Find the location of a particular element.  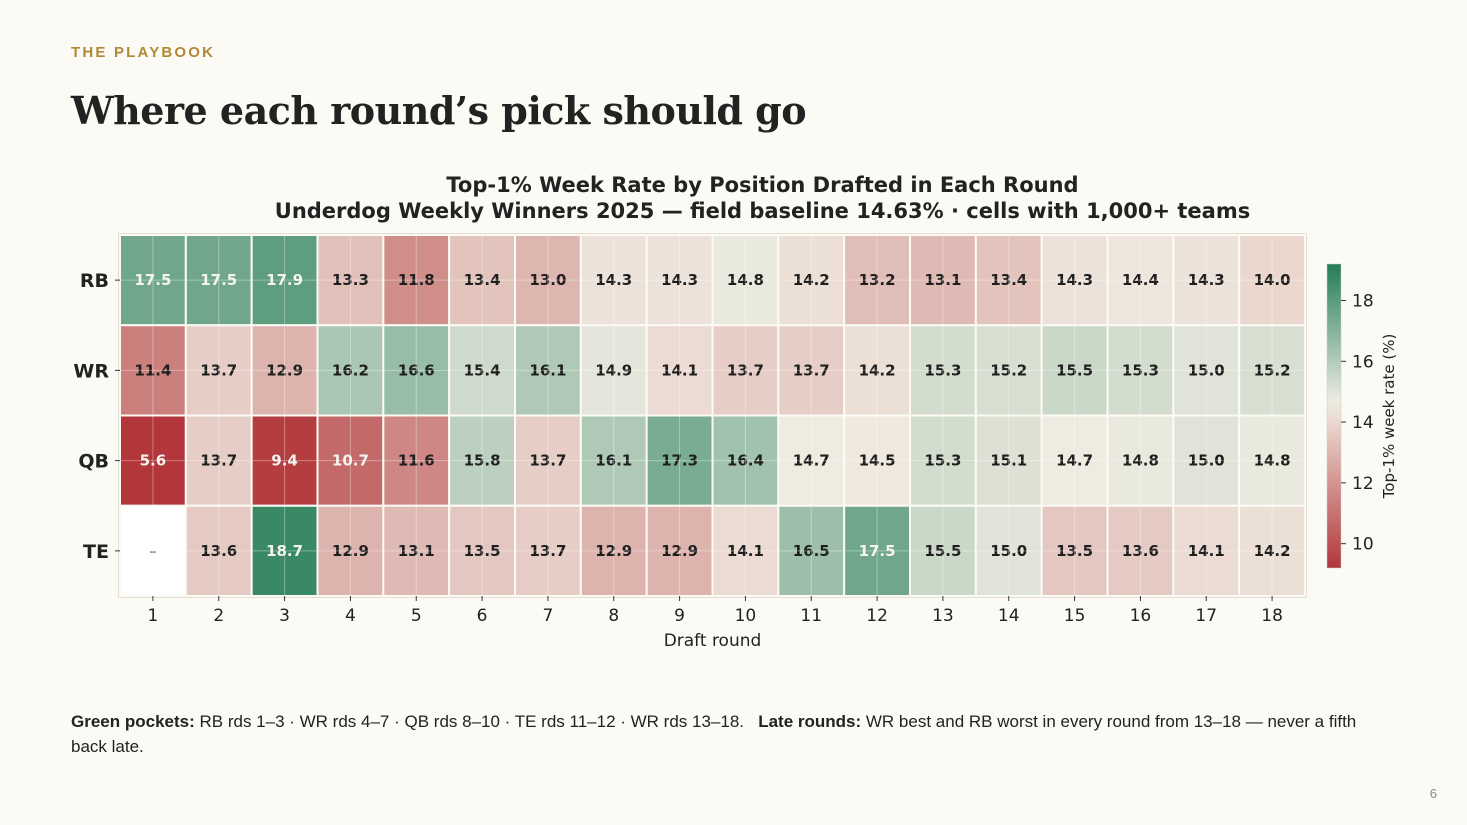

colorbar-tick-label: 18 is located at coordinates (1363, 301).